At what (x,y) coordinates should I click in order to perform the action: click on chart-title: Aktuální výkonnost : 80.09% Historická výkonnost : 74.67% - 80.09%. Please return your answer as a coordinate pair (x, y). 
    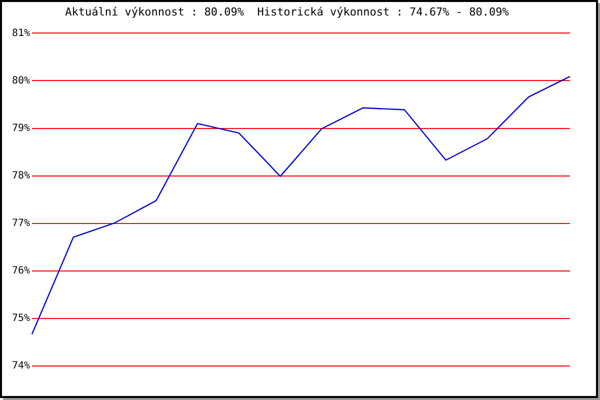
    Looking at the image, I should click on (287, 11).